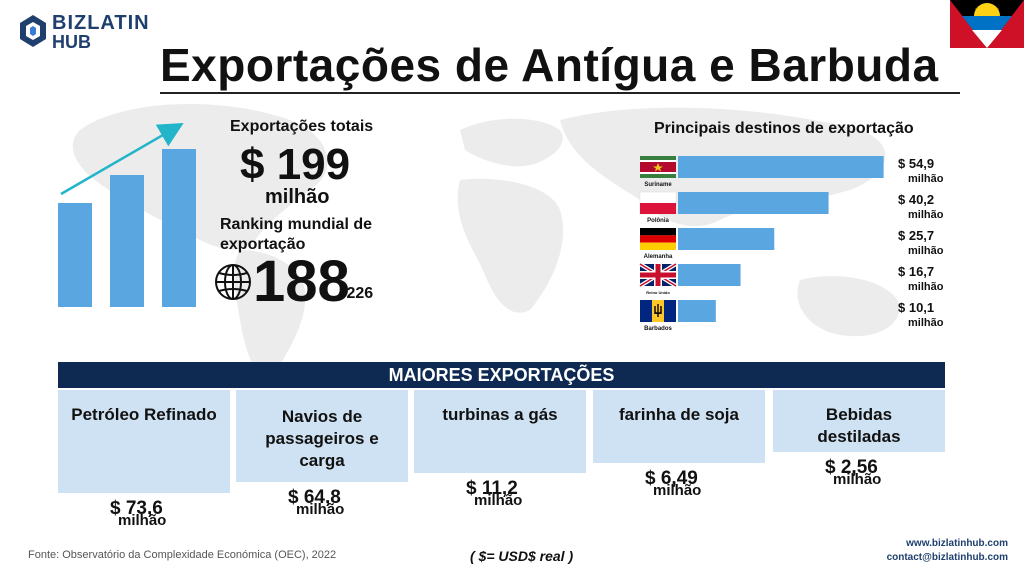 The image size is (1024, 576). Describe the element at coordinates (144, 414) in the screenshot. I see `product-name: Petróleo Refinado` at that location.